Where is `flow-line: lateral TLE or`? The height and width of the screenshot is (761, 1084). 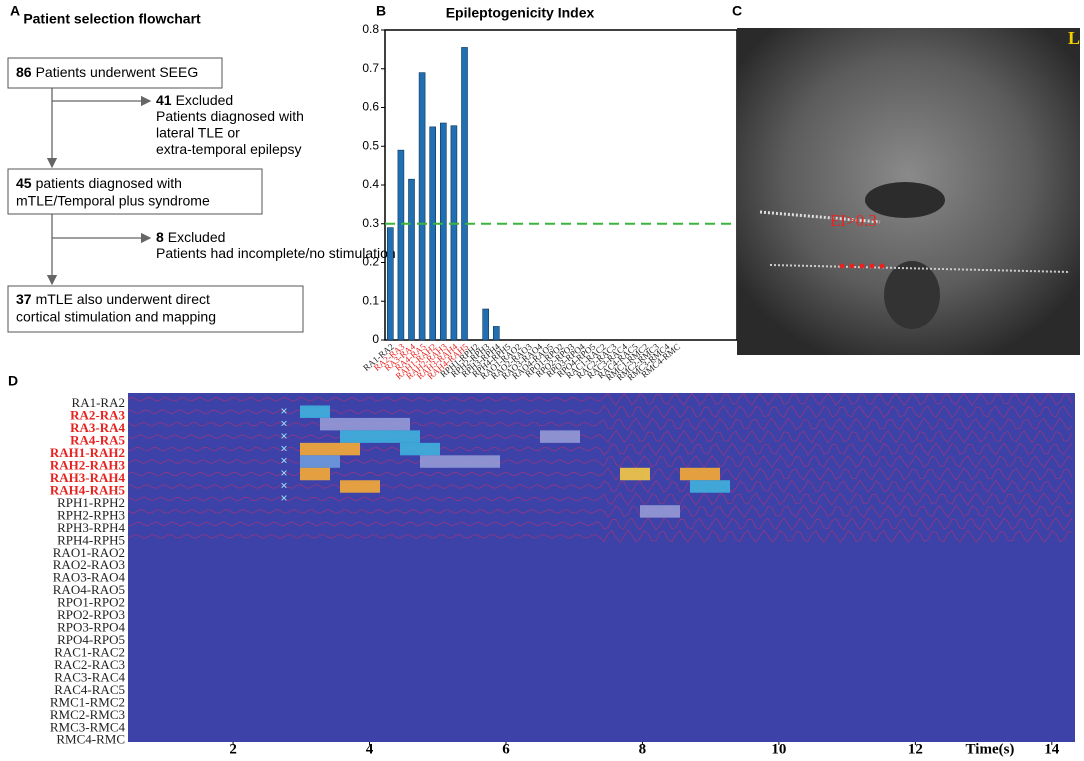 flow-line: lateral TLE or is located at coordinates (198, 133).